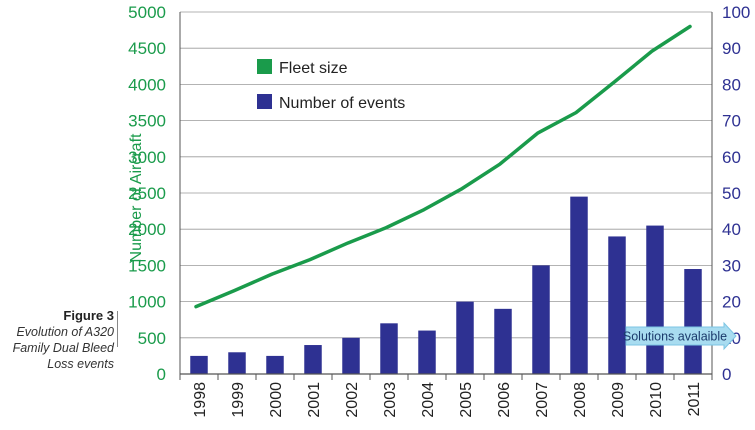 This screenshot has height=430, width=755. What do you see at coordinates (351, 355) in the screenshot?
I see `event-bar-2002` at bounding box center [351, 355].